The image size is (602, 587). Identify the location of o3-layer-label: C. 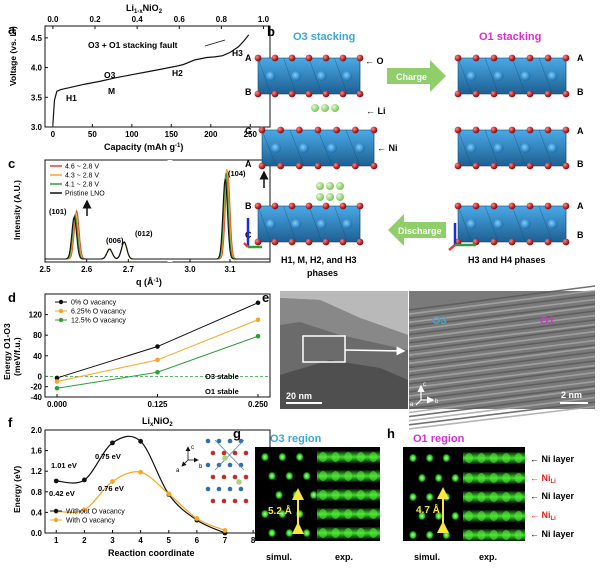
(248, 131).